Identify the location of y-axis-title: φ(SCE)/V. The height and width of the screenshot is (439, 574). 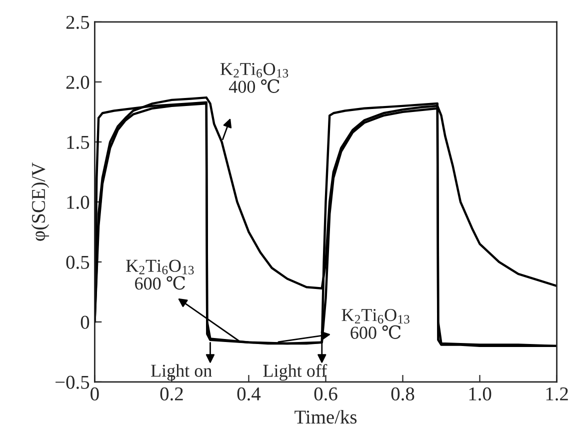
(40, 201).